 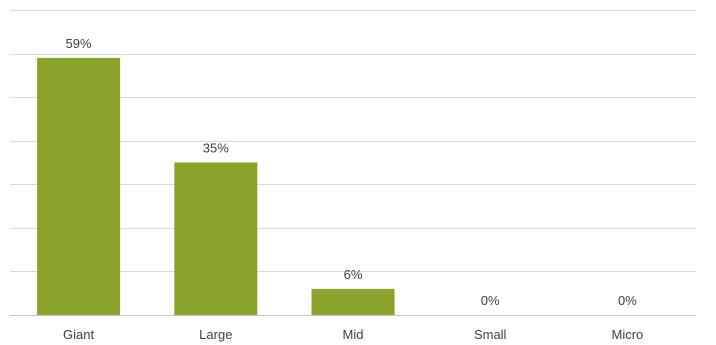 I want to click on bar-giant, so click(x=79, y=186).